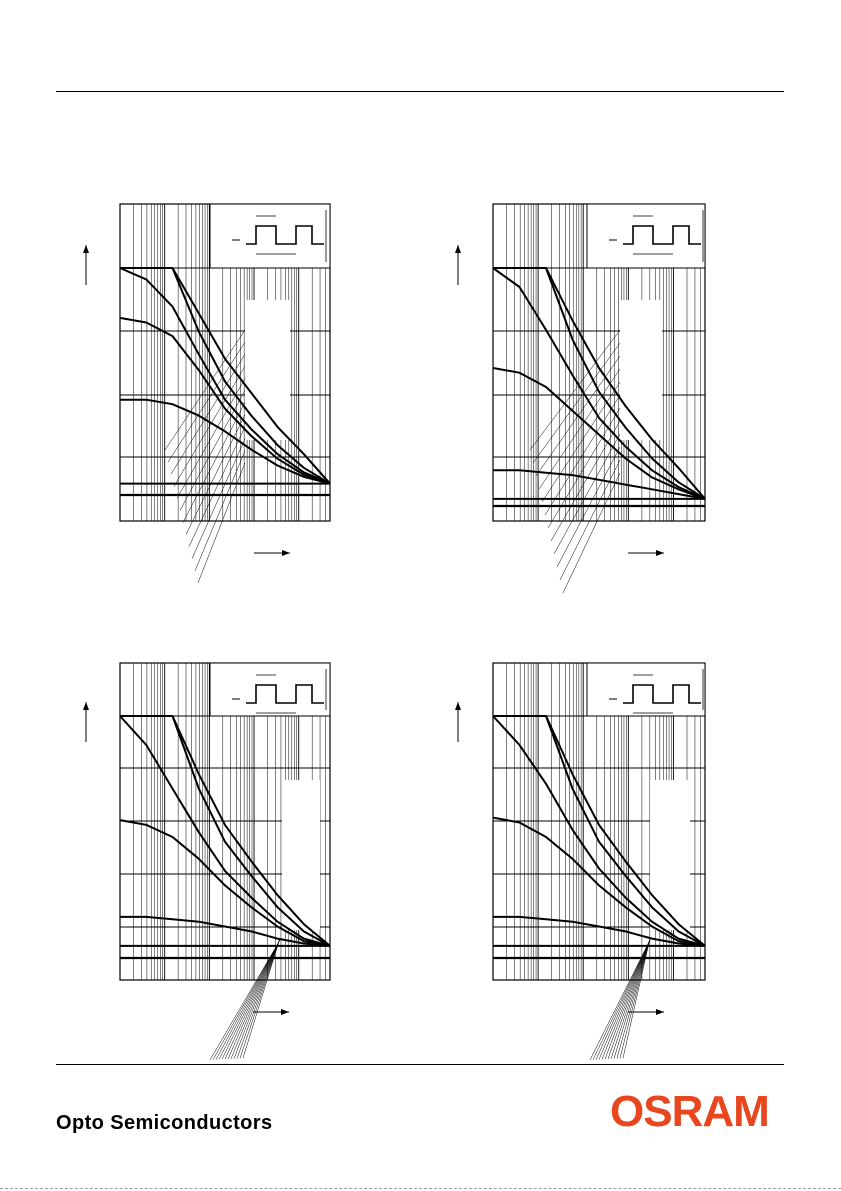 This screenshot has width=841, height=1191. What do you see at coordinates (690, 1111) in the screenshot?
I see `osram-logo: OSRAM` at bounding box center [690, 1111].